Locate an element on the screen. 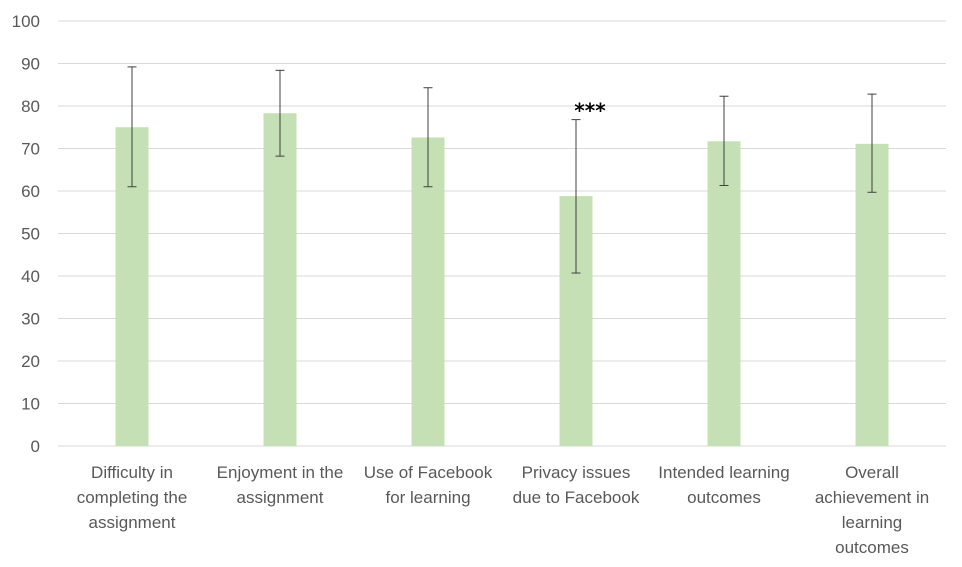  y-tick-label: 100 is located at coordinates (26, 21).